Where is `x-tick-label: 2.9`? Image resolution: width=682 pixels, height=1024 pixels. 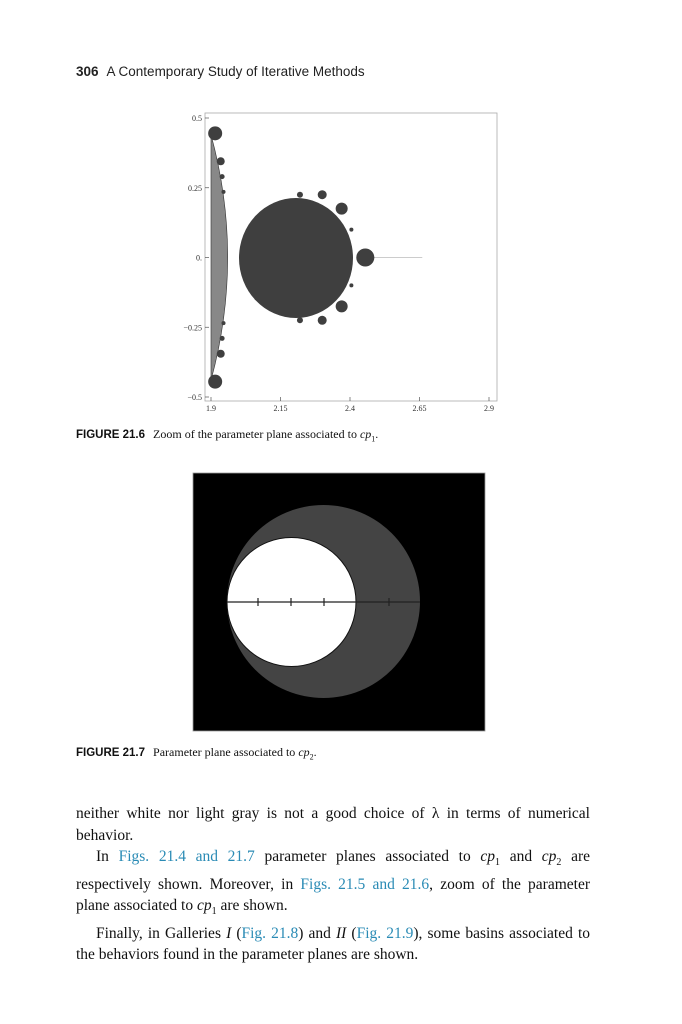
x-tick-label: 2.9 is located at coordinates (489, 408).